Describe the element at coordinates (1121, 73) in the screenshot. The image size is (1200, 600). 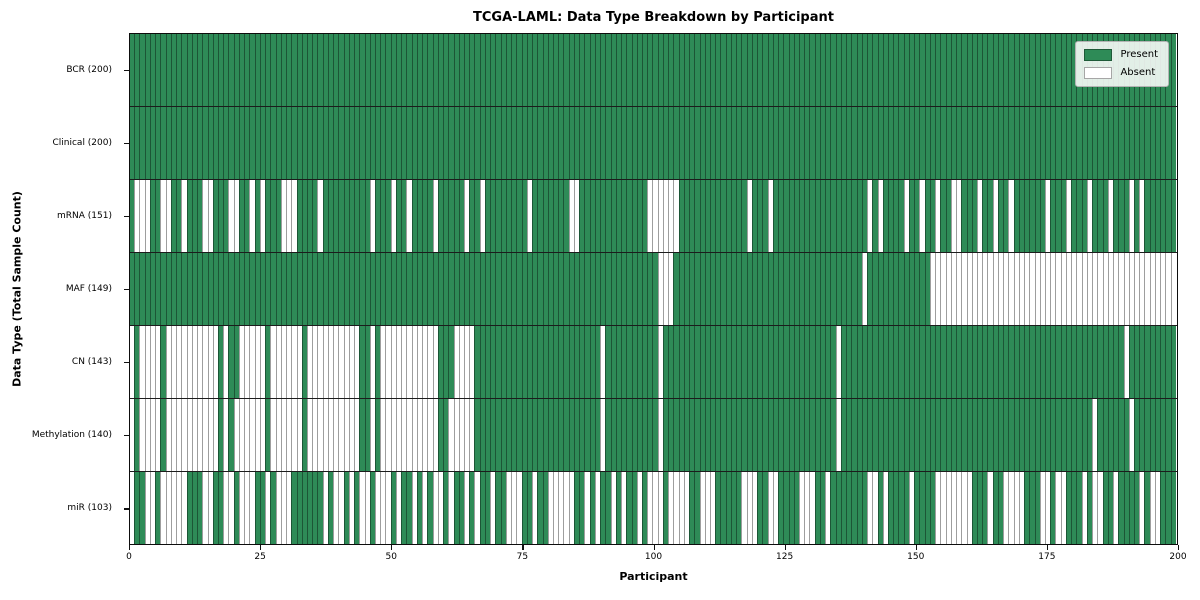
I see `legend-item-absent: Absent` at that location.